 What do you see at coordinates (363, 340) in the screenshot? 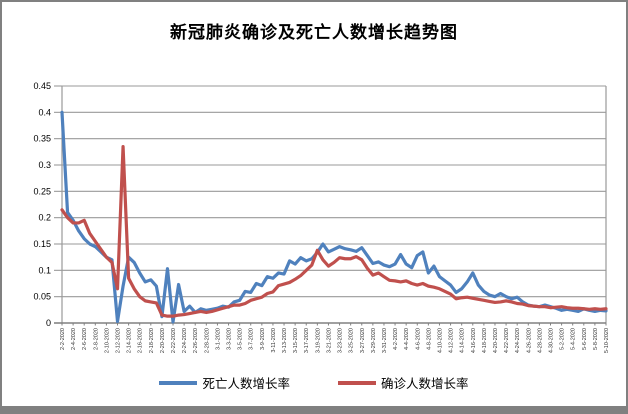
I see `x-axis-tick-label: 3-27-2020` at bounding box center [363, 340].